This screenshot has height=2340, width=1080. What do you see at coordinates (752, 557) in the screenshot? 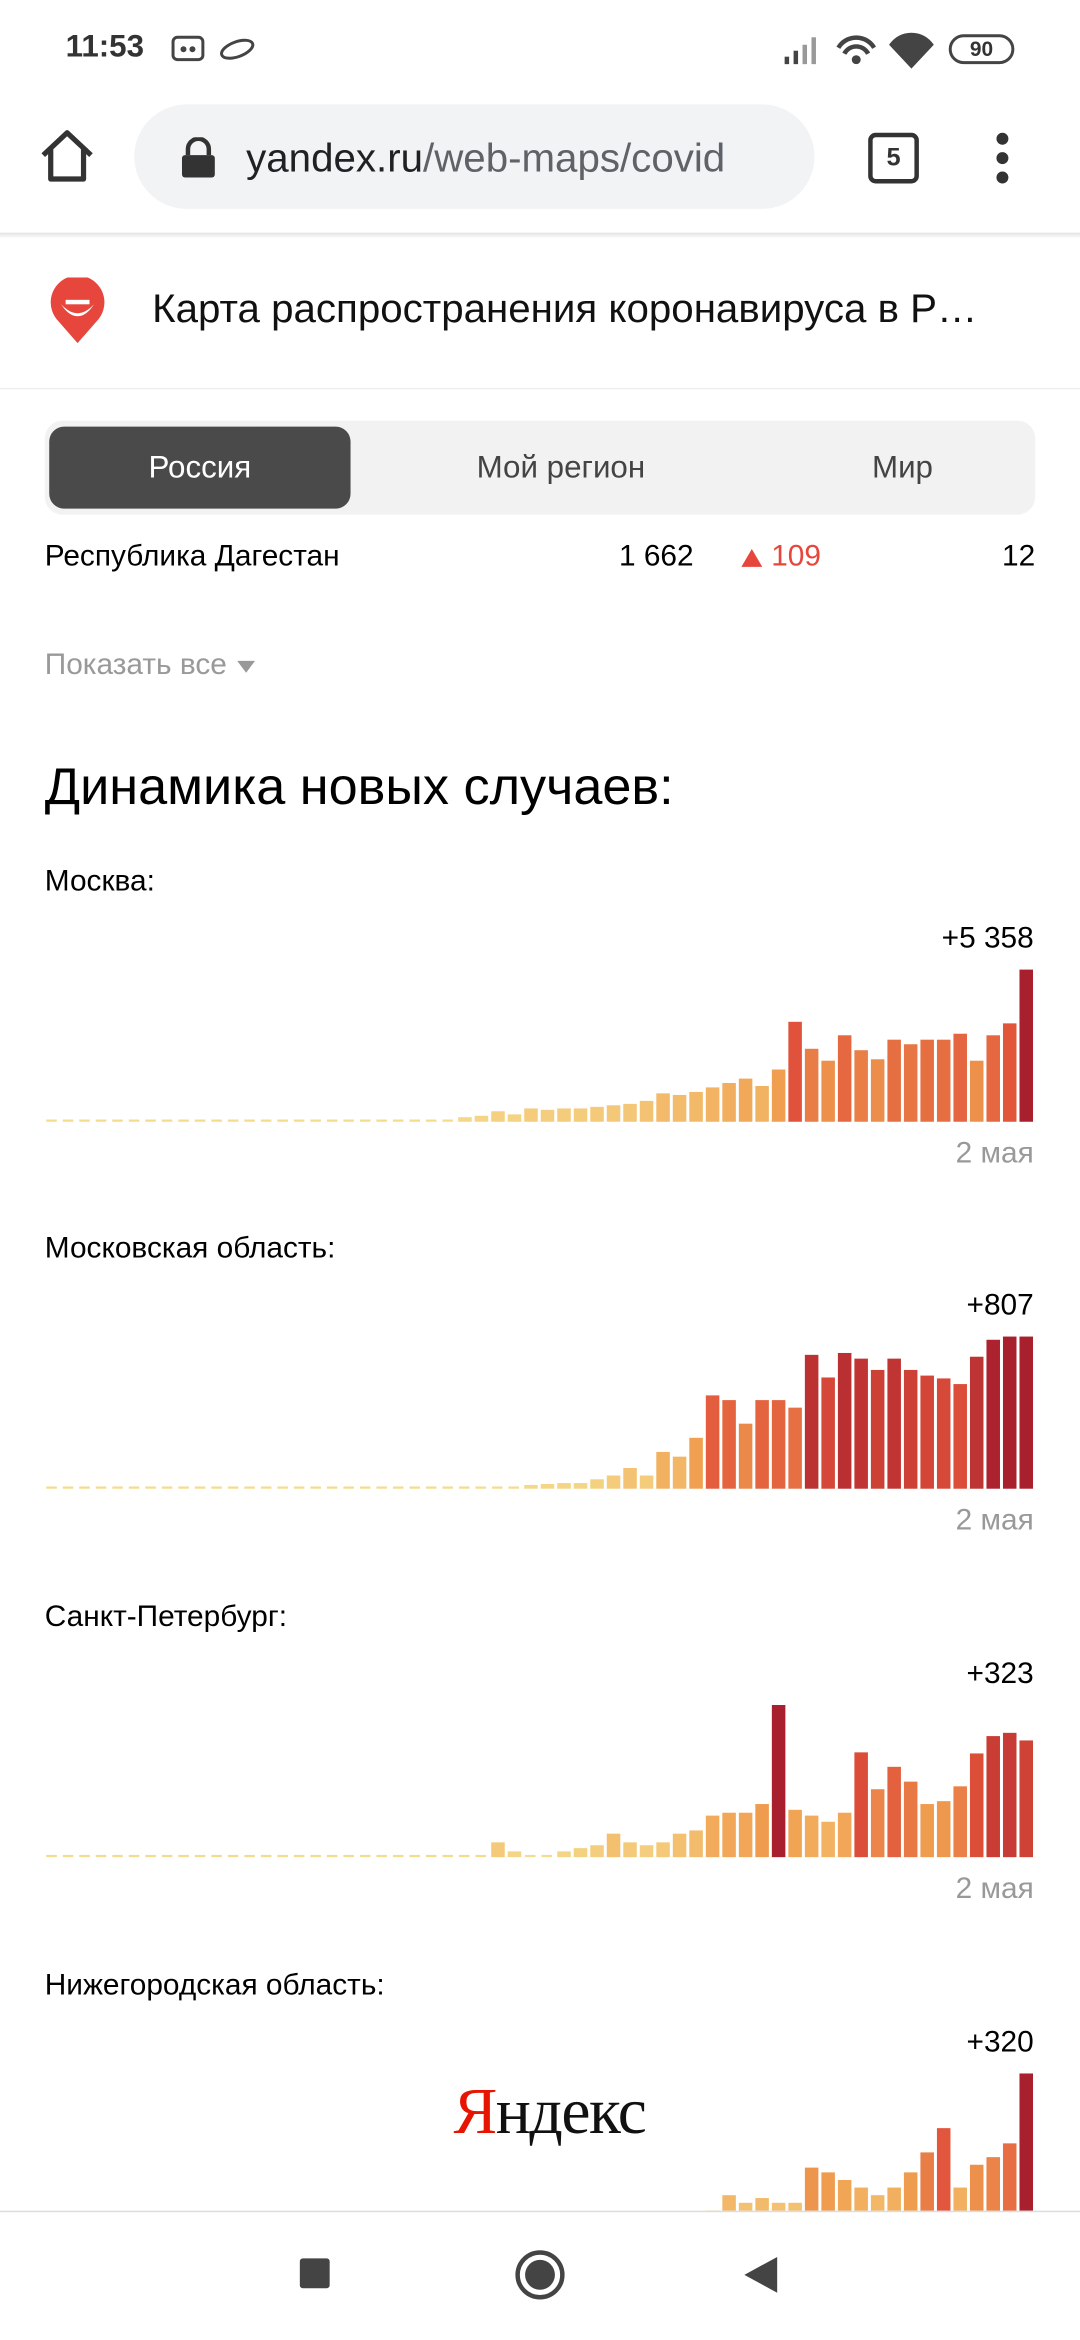
I see `up-arrow` at bounding box center [752, 557].